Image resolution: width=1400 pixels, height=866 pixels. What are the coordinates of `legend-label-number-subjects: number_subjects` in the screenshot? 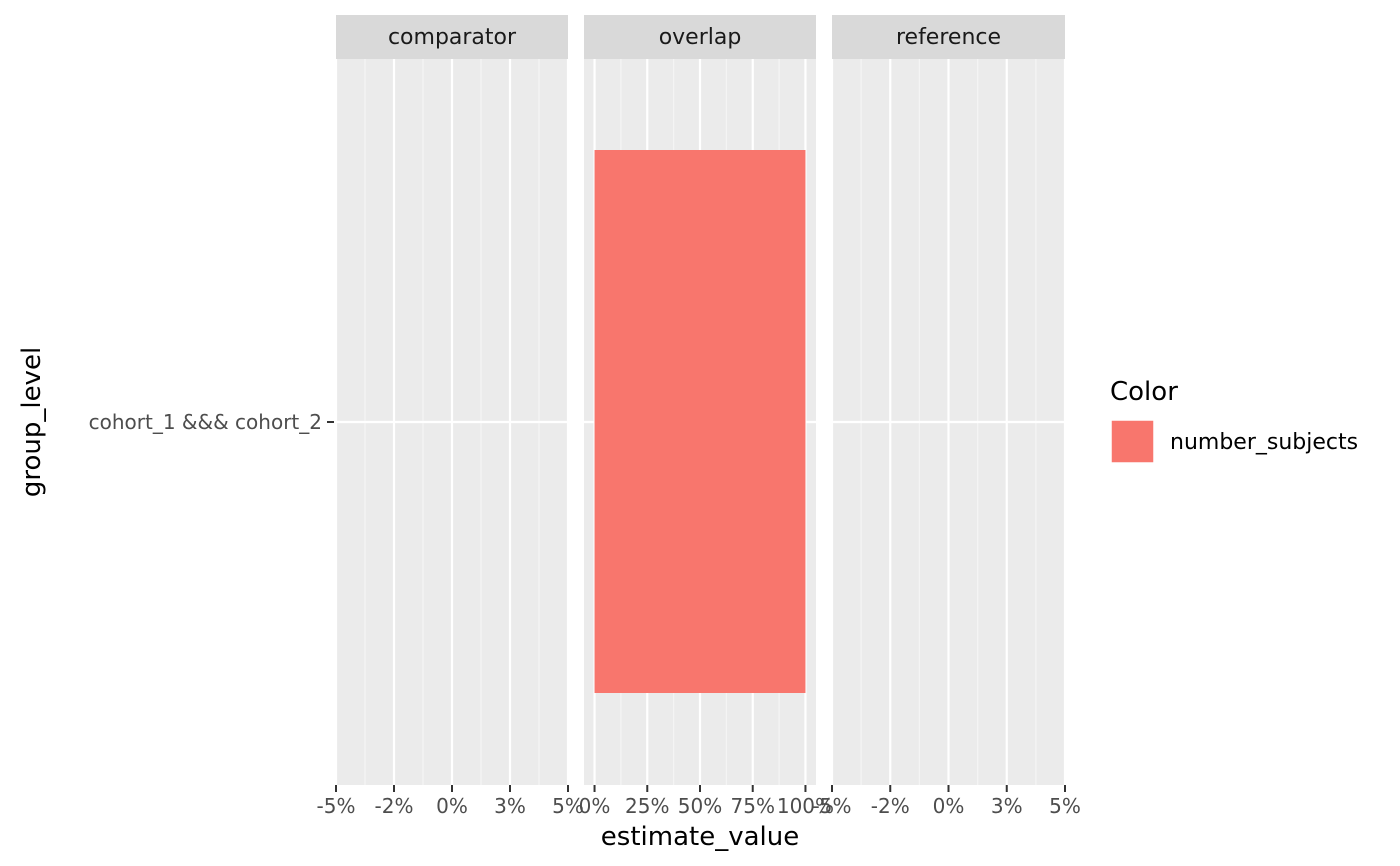 It's located at (1264, 442).